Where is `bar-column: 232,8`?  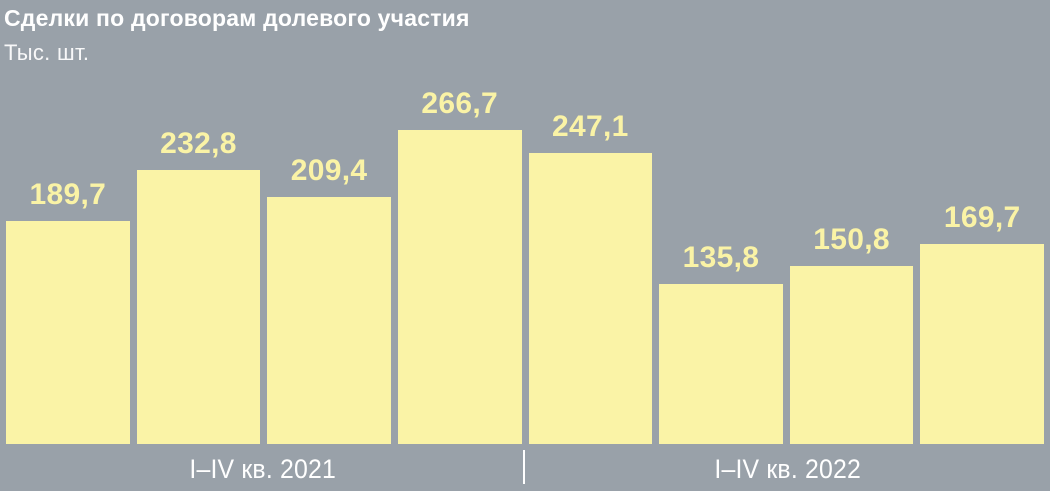
bar-column: 232,8 is located at coordinates (198, 285).